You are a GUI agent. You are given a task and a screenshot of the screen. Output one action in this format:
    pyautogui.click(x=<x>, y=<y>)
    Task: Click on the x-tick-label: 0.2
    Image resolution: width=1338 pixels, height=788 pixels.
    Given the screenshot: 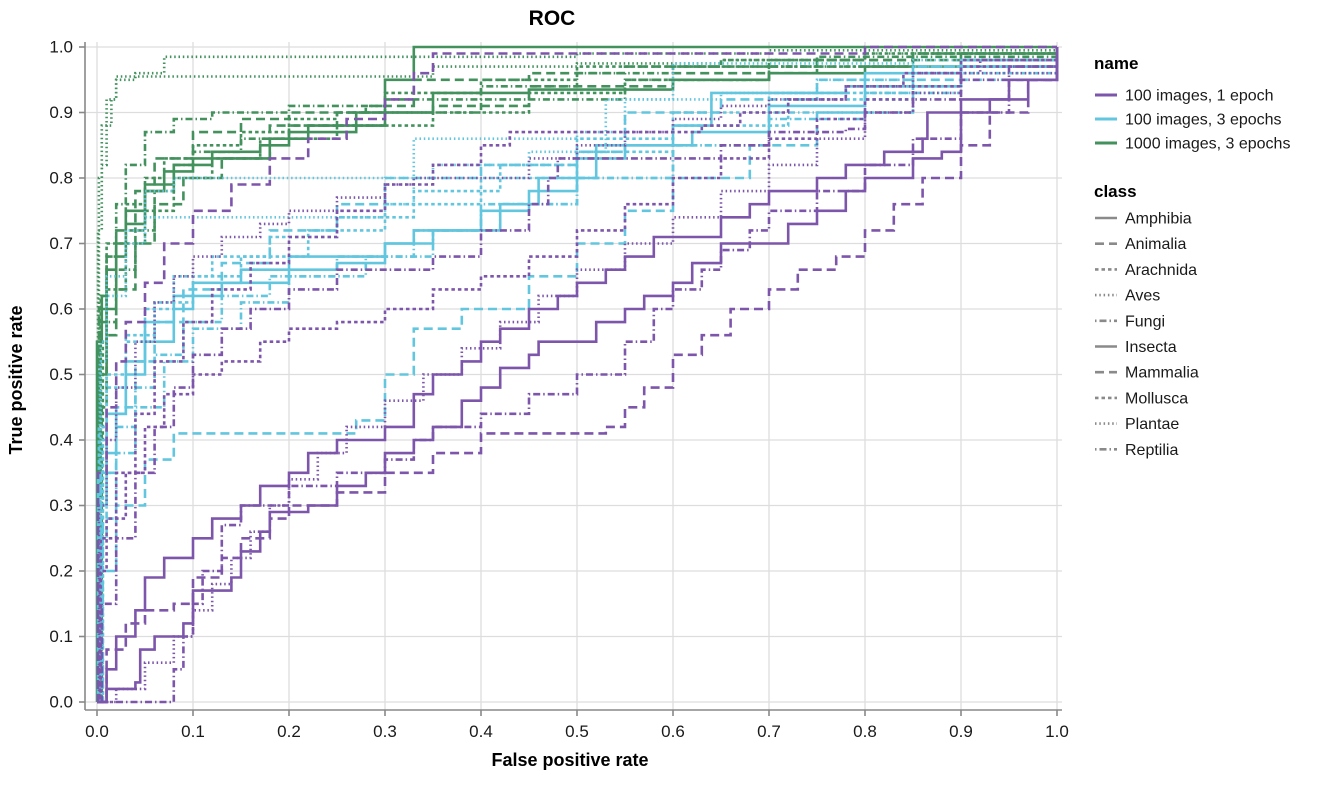 What is the action you would take?
    pyautogui.click(x=289, y=731)
    